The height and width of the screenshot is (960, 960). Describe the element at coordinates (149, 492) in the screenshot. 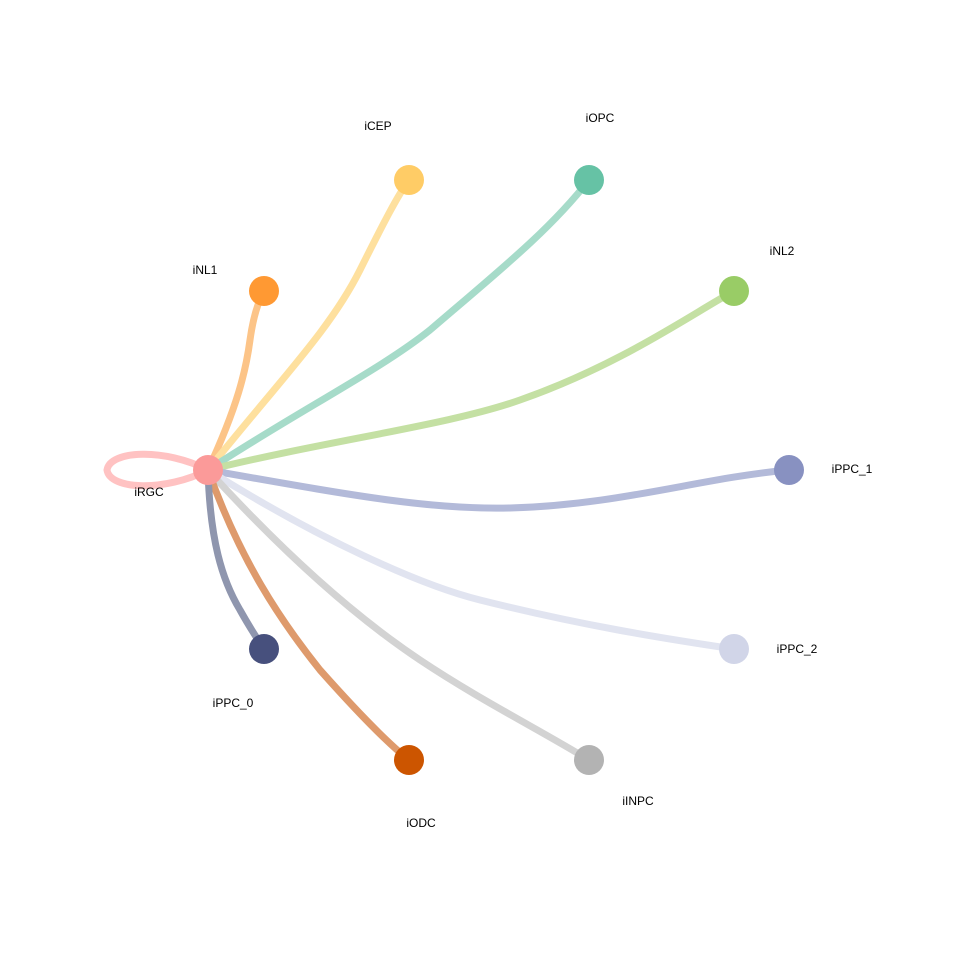

I see `node-label-irgc: iRGC` at that location.